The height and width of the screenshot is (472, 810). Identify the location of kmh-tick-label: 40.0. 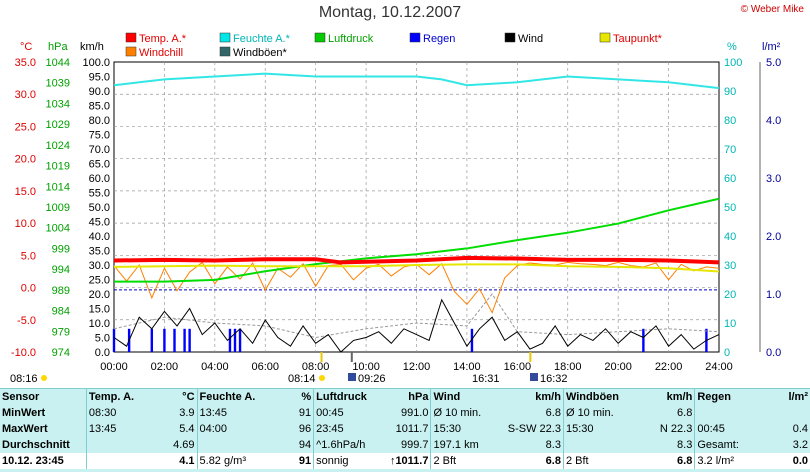
(99, 237).